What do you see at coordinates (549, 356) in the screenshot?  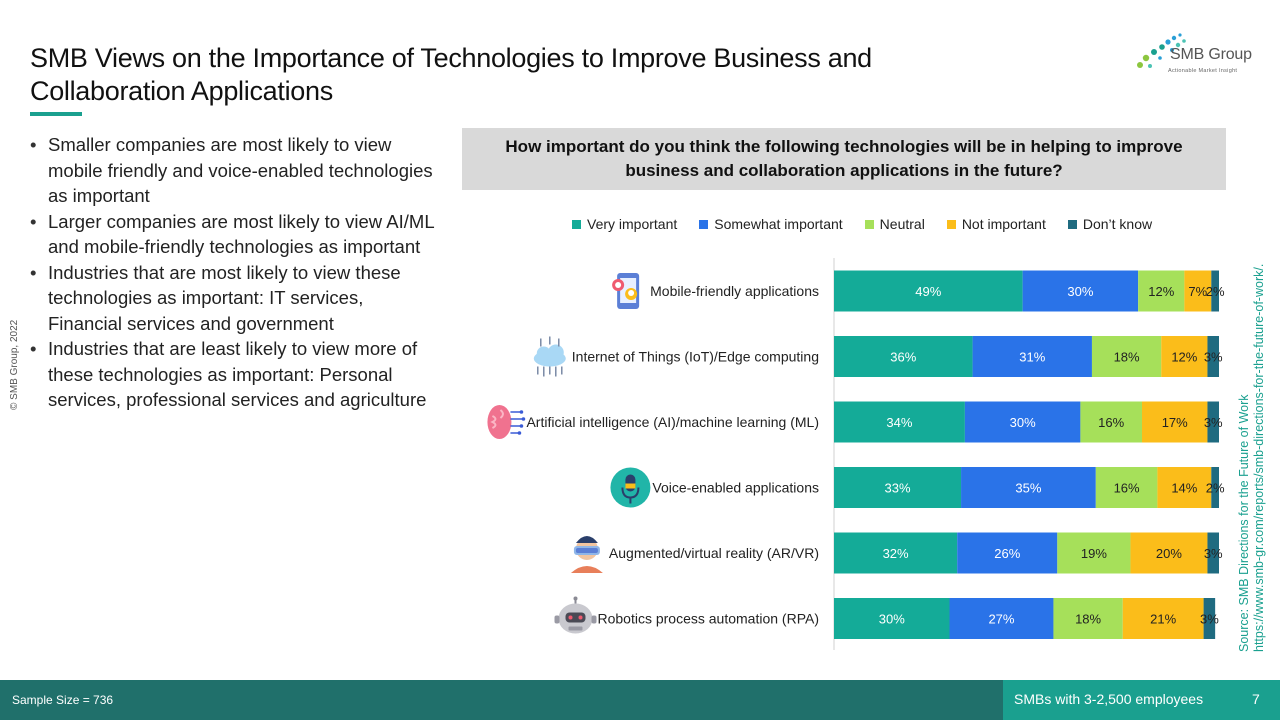 I see `cloud-network-icon` at bounding box center [549, 356].